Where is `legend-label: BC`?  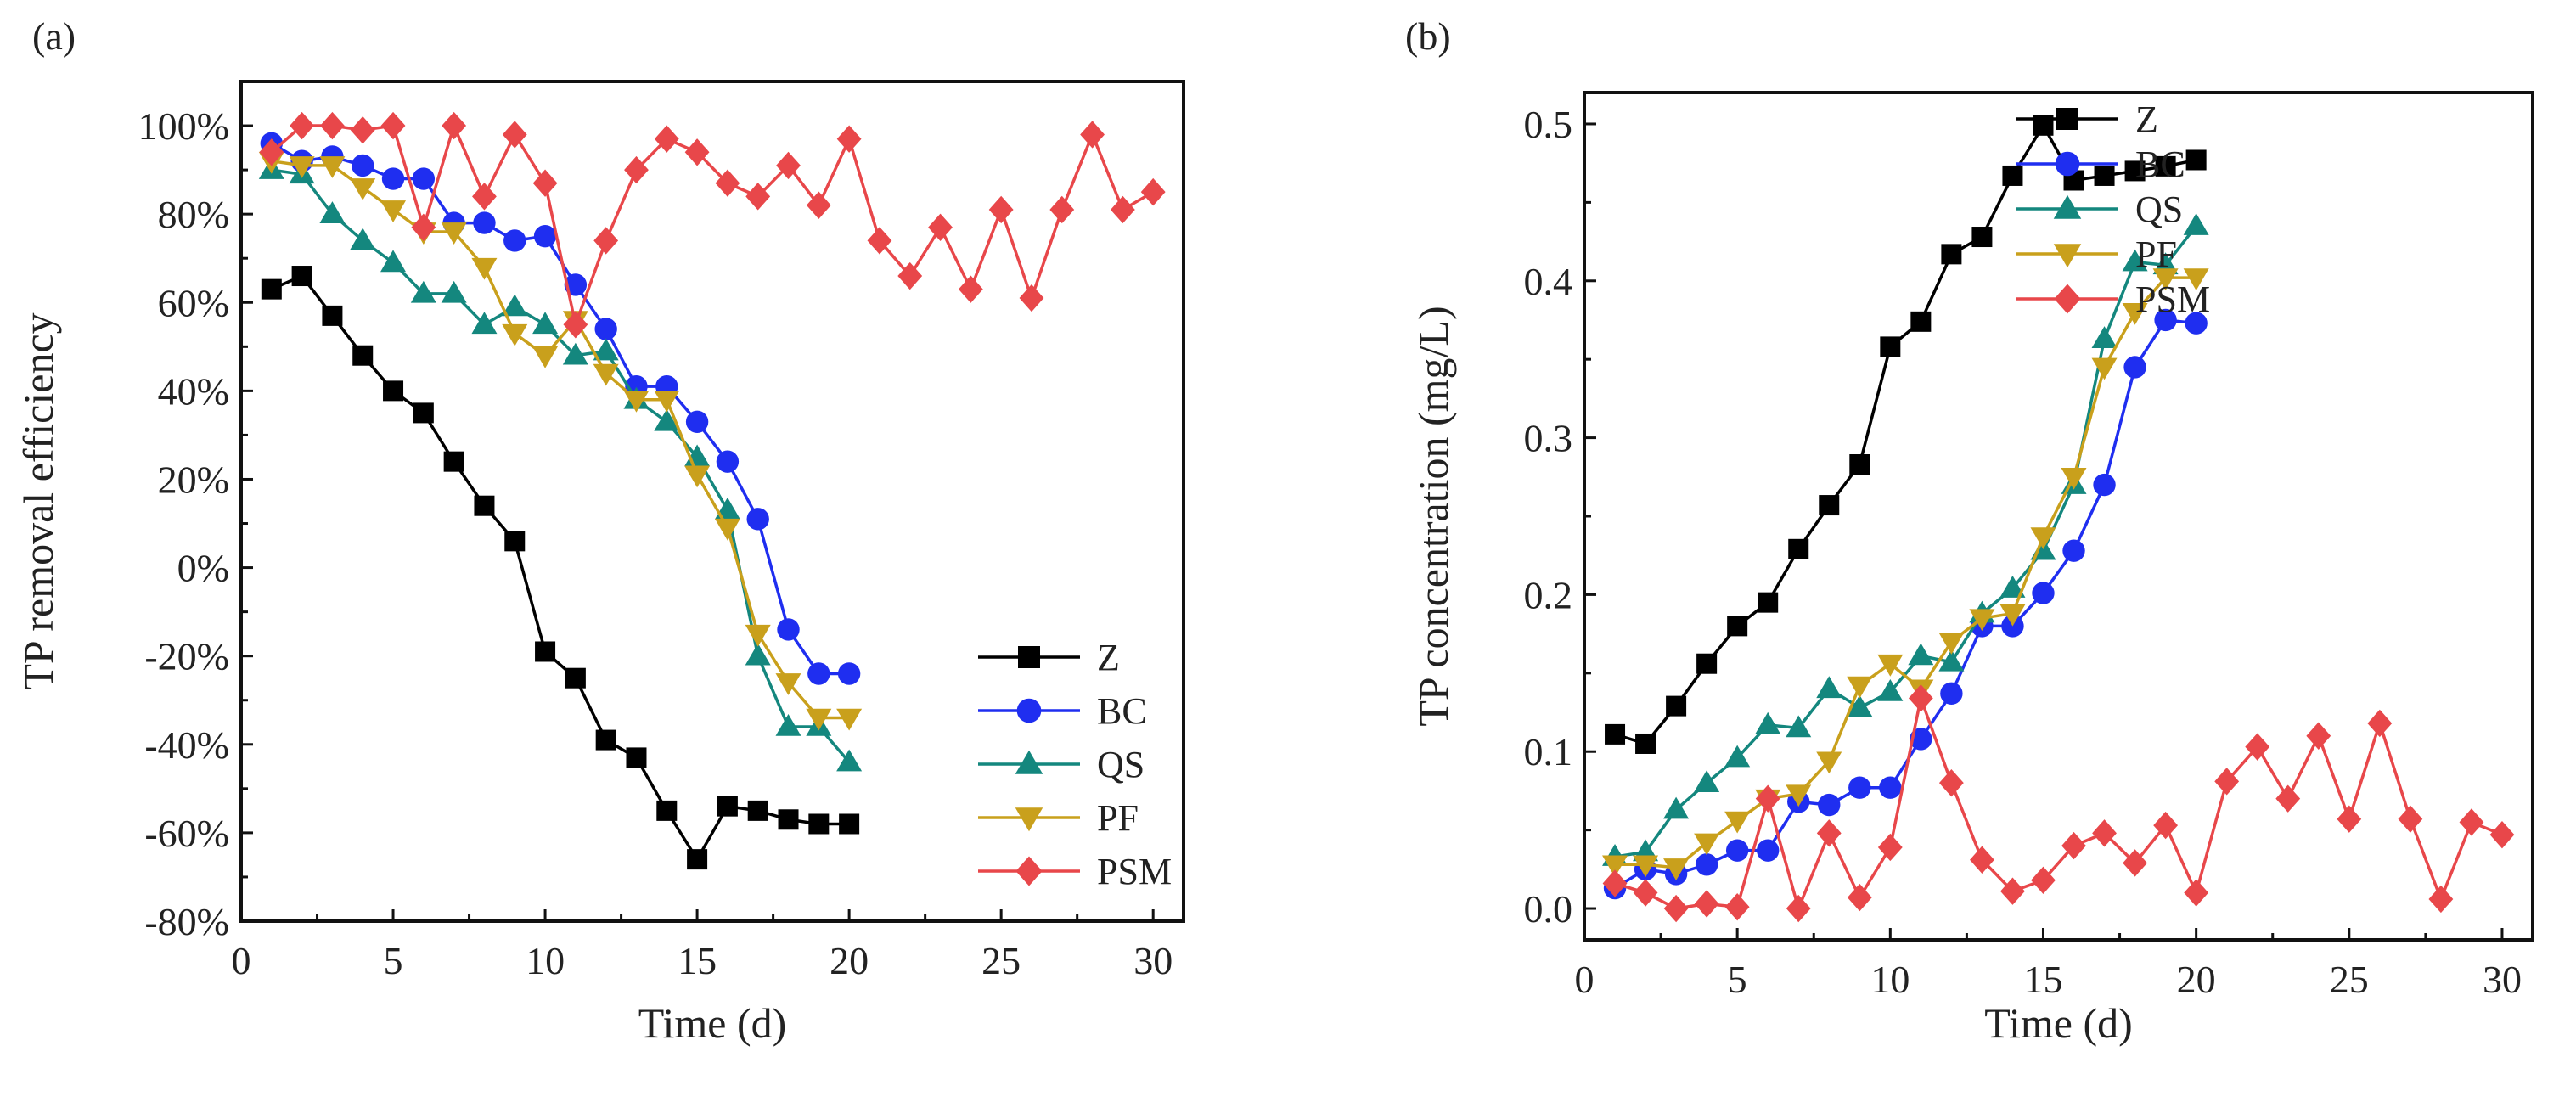
legend-label: BC is located at coordinates (1122, 711).